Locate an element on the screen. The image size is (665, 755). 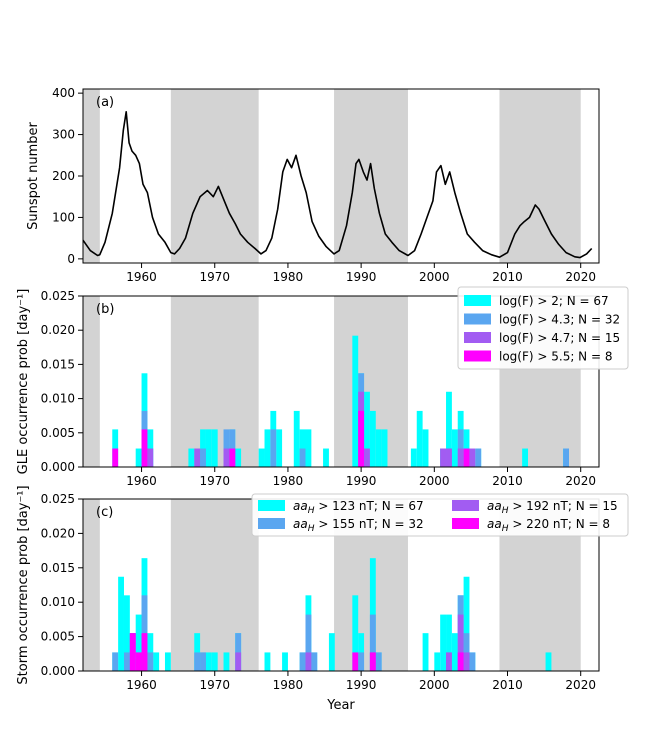
panel-label: (b) is located at coordinates (105, 309).